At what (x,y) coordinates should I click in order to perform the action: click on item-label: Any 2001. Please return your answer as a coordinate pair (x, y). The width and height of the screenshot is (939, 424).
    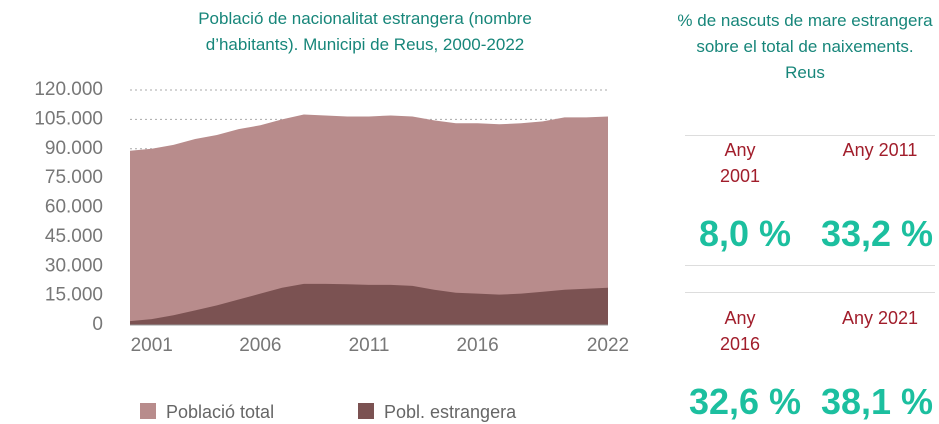
    Looking at the image, I should click on (740, 163).